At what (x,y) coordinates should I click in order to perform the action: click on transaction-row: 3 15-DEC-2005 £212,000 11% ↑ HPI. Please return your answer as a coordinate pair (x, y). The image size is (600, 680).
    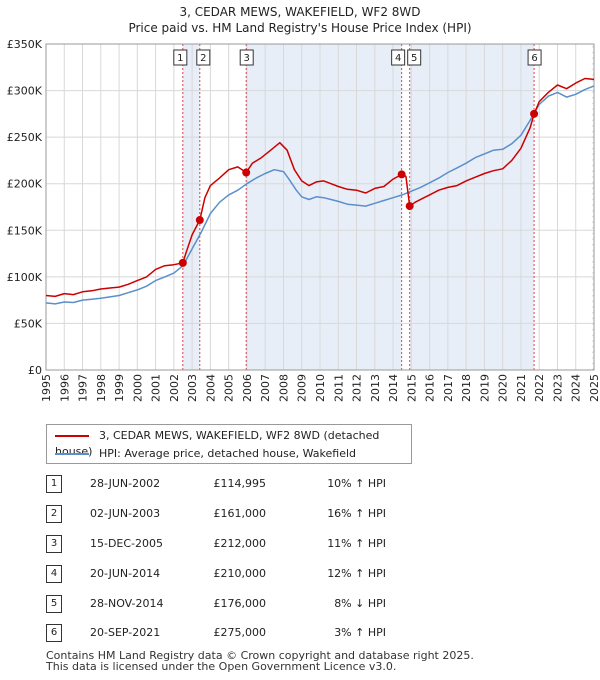
    Looking at the image, I should click on (216, 544).